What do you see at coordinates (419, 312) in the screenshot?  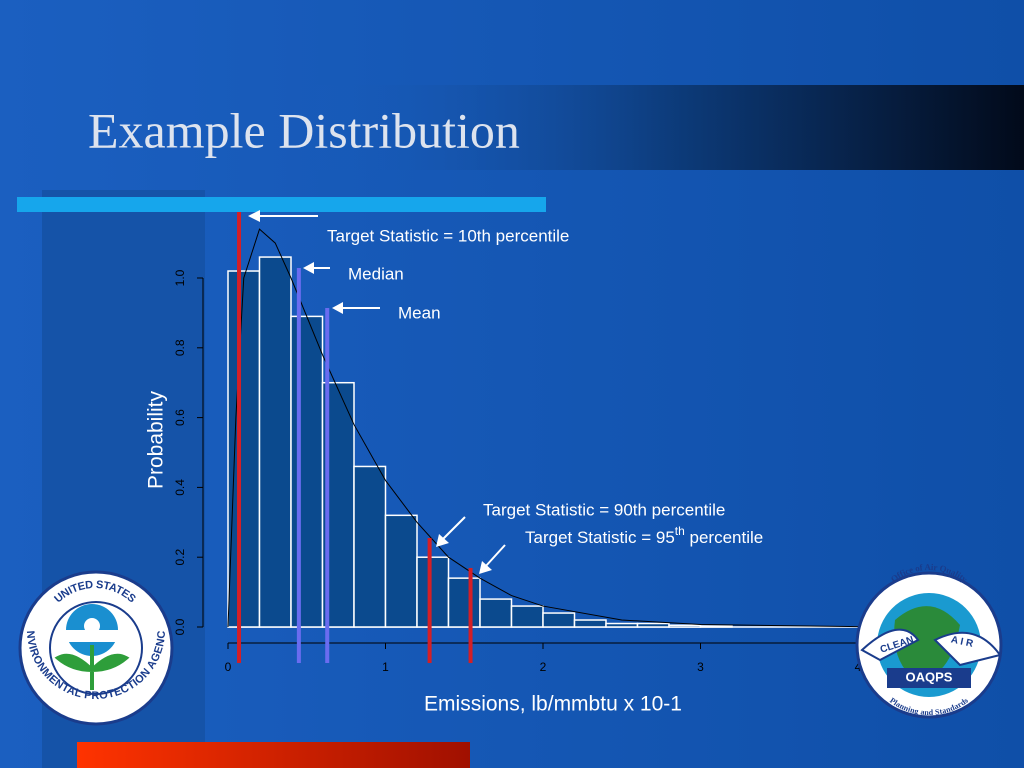 I see `annotation: Mean` at bounding box center [419, 312].